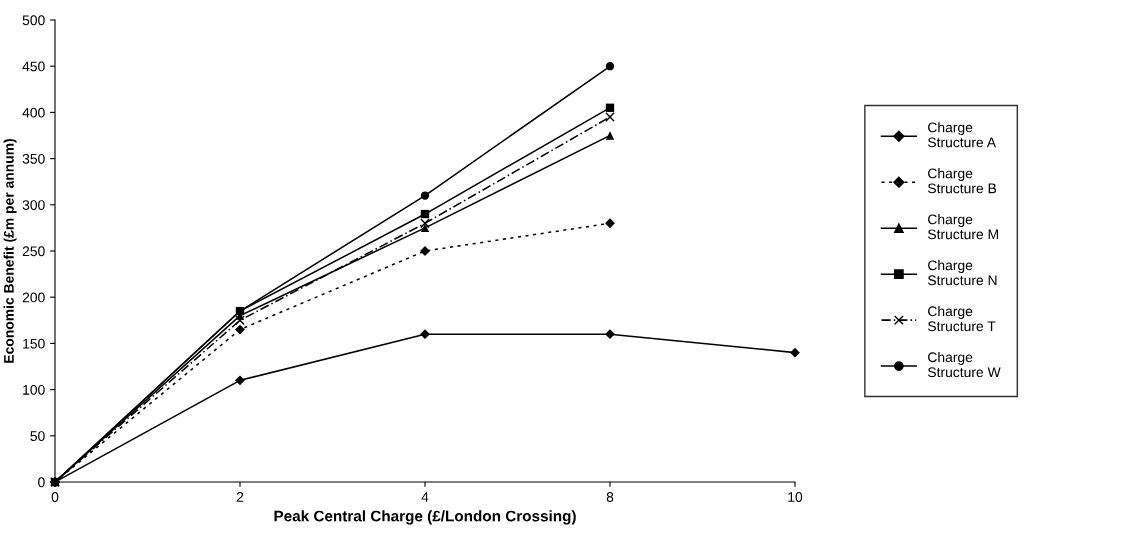  I want to click on legend-label: Charge Structure W, so click(964, 364).